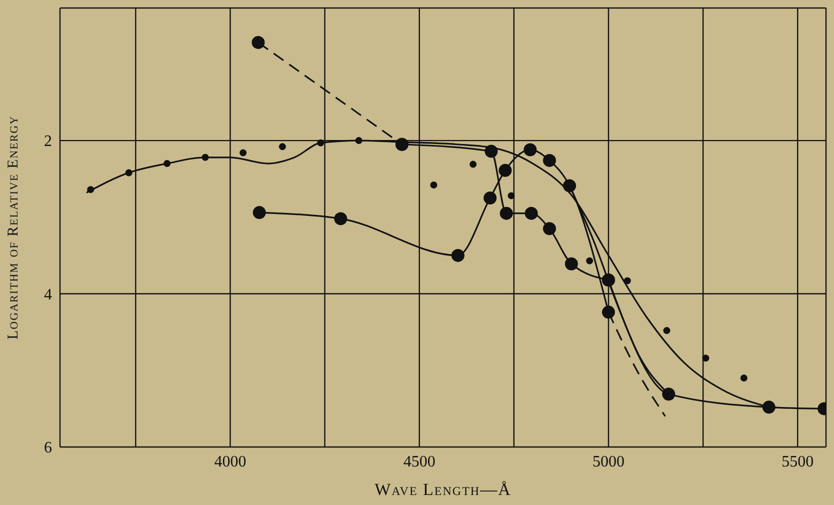 The width and height of the screenshot is (834, 505). What do you see at coordinates (230, 461) in the screenshot?
I see `x-tick-label: 4000` at bounding box center [230, 461].